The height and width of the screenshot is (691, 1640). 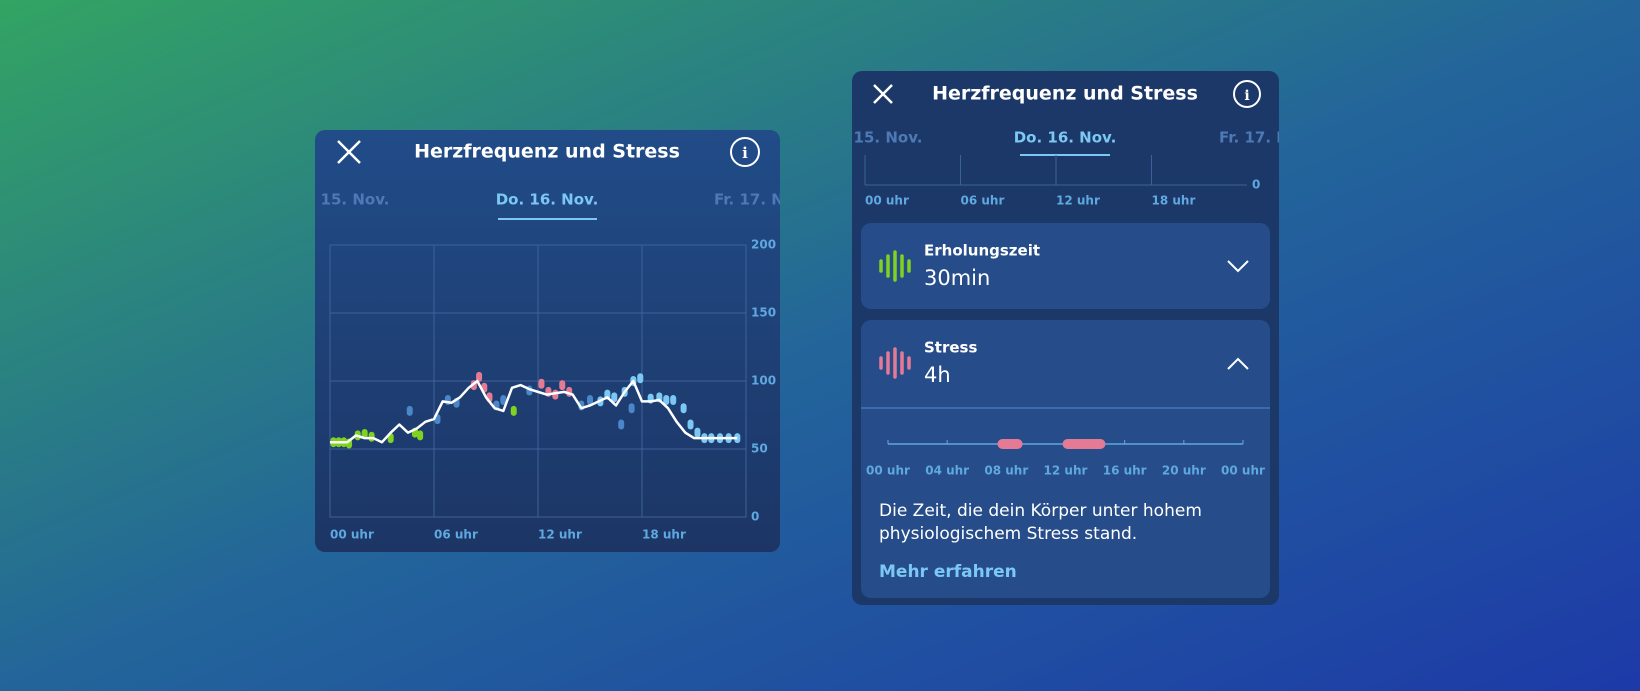 What do you see at coordinates (895, 363) in the screenshot?
I see `stress-icon` at bounding box center [895, 363].